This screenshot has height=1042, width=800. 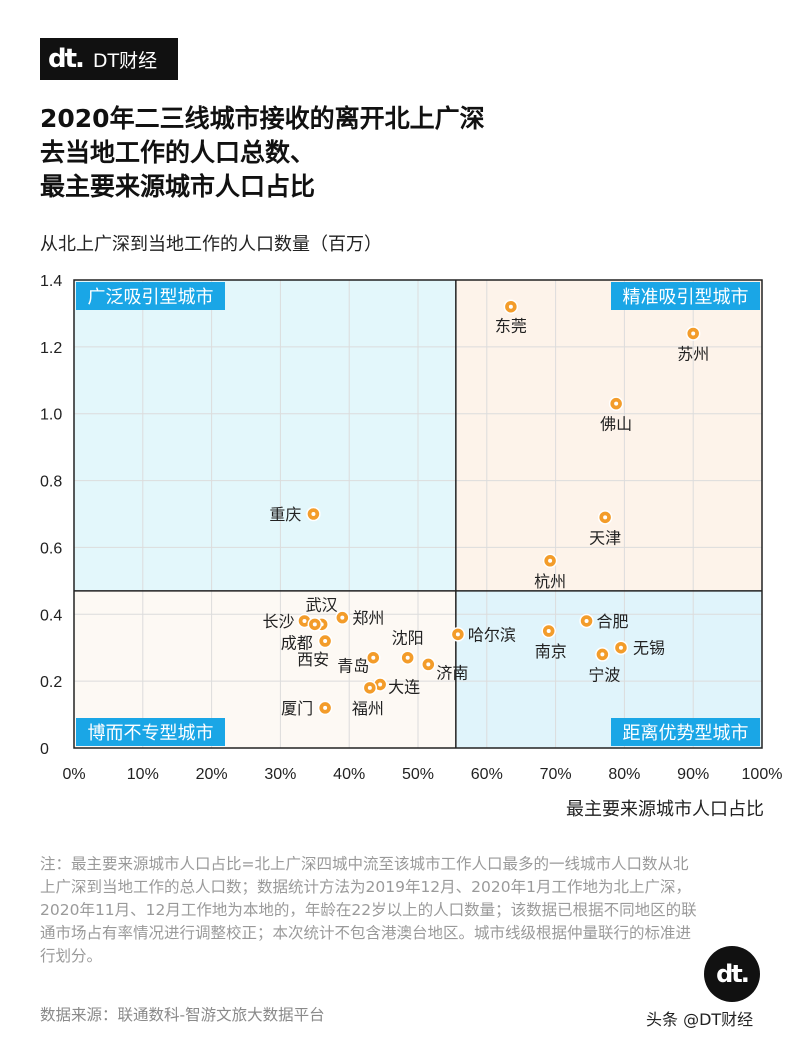 I want to click on quadrant-label-bottom-left-box, so click(x=150, y=732).